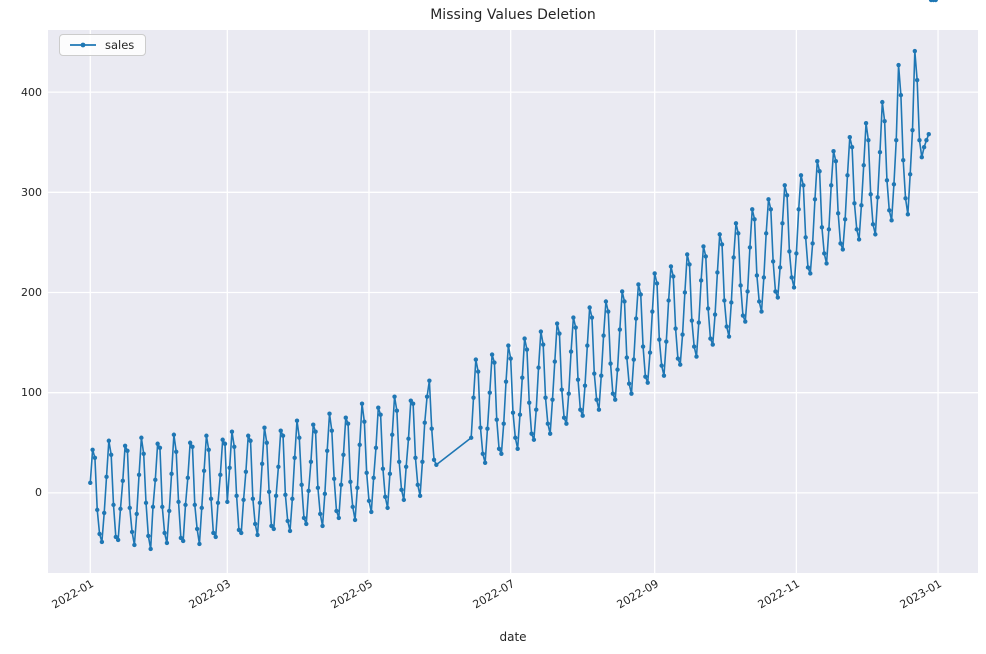 This screenshot has height=654, width=986. What do you see at coordinates (103, 45) in the screenshot?
I see `legend: sales` at bounding box center [103, 45].